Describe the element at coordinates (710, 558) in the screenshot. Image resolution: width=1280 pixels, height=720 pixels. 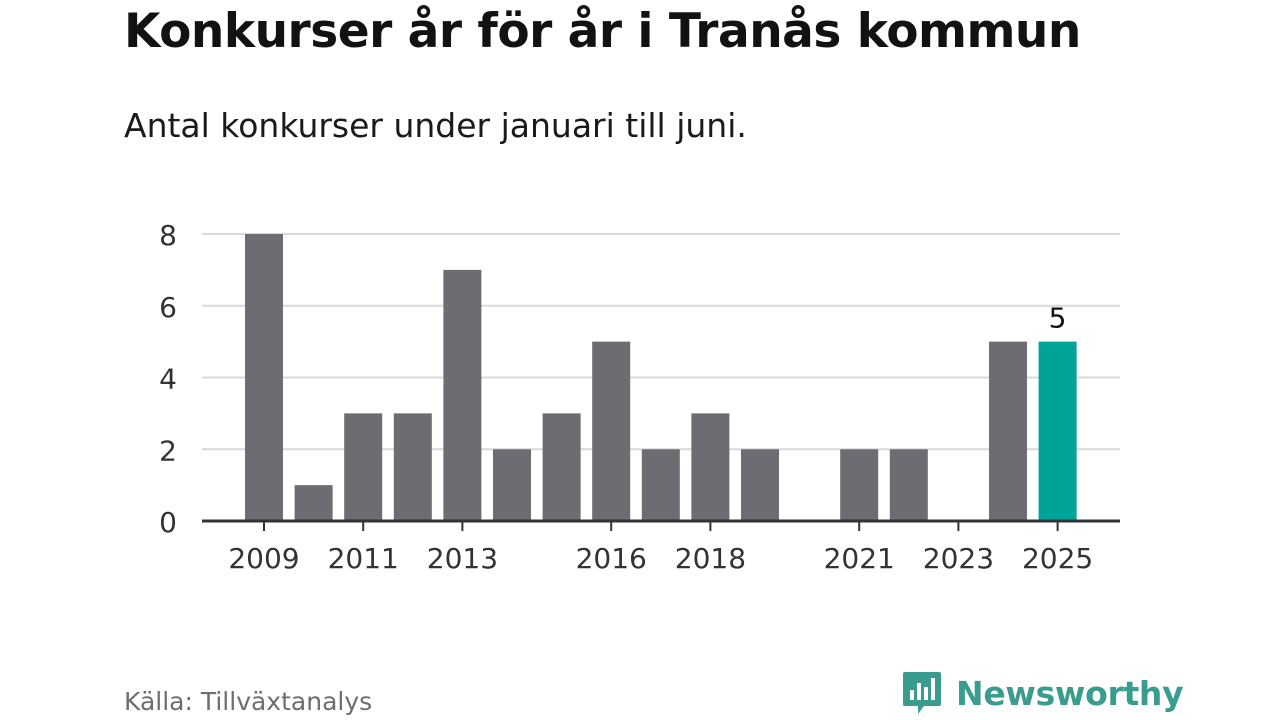
I see `x-tick-label: 2018` at that location.